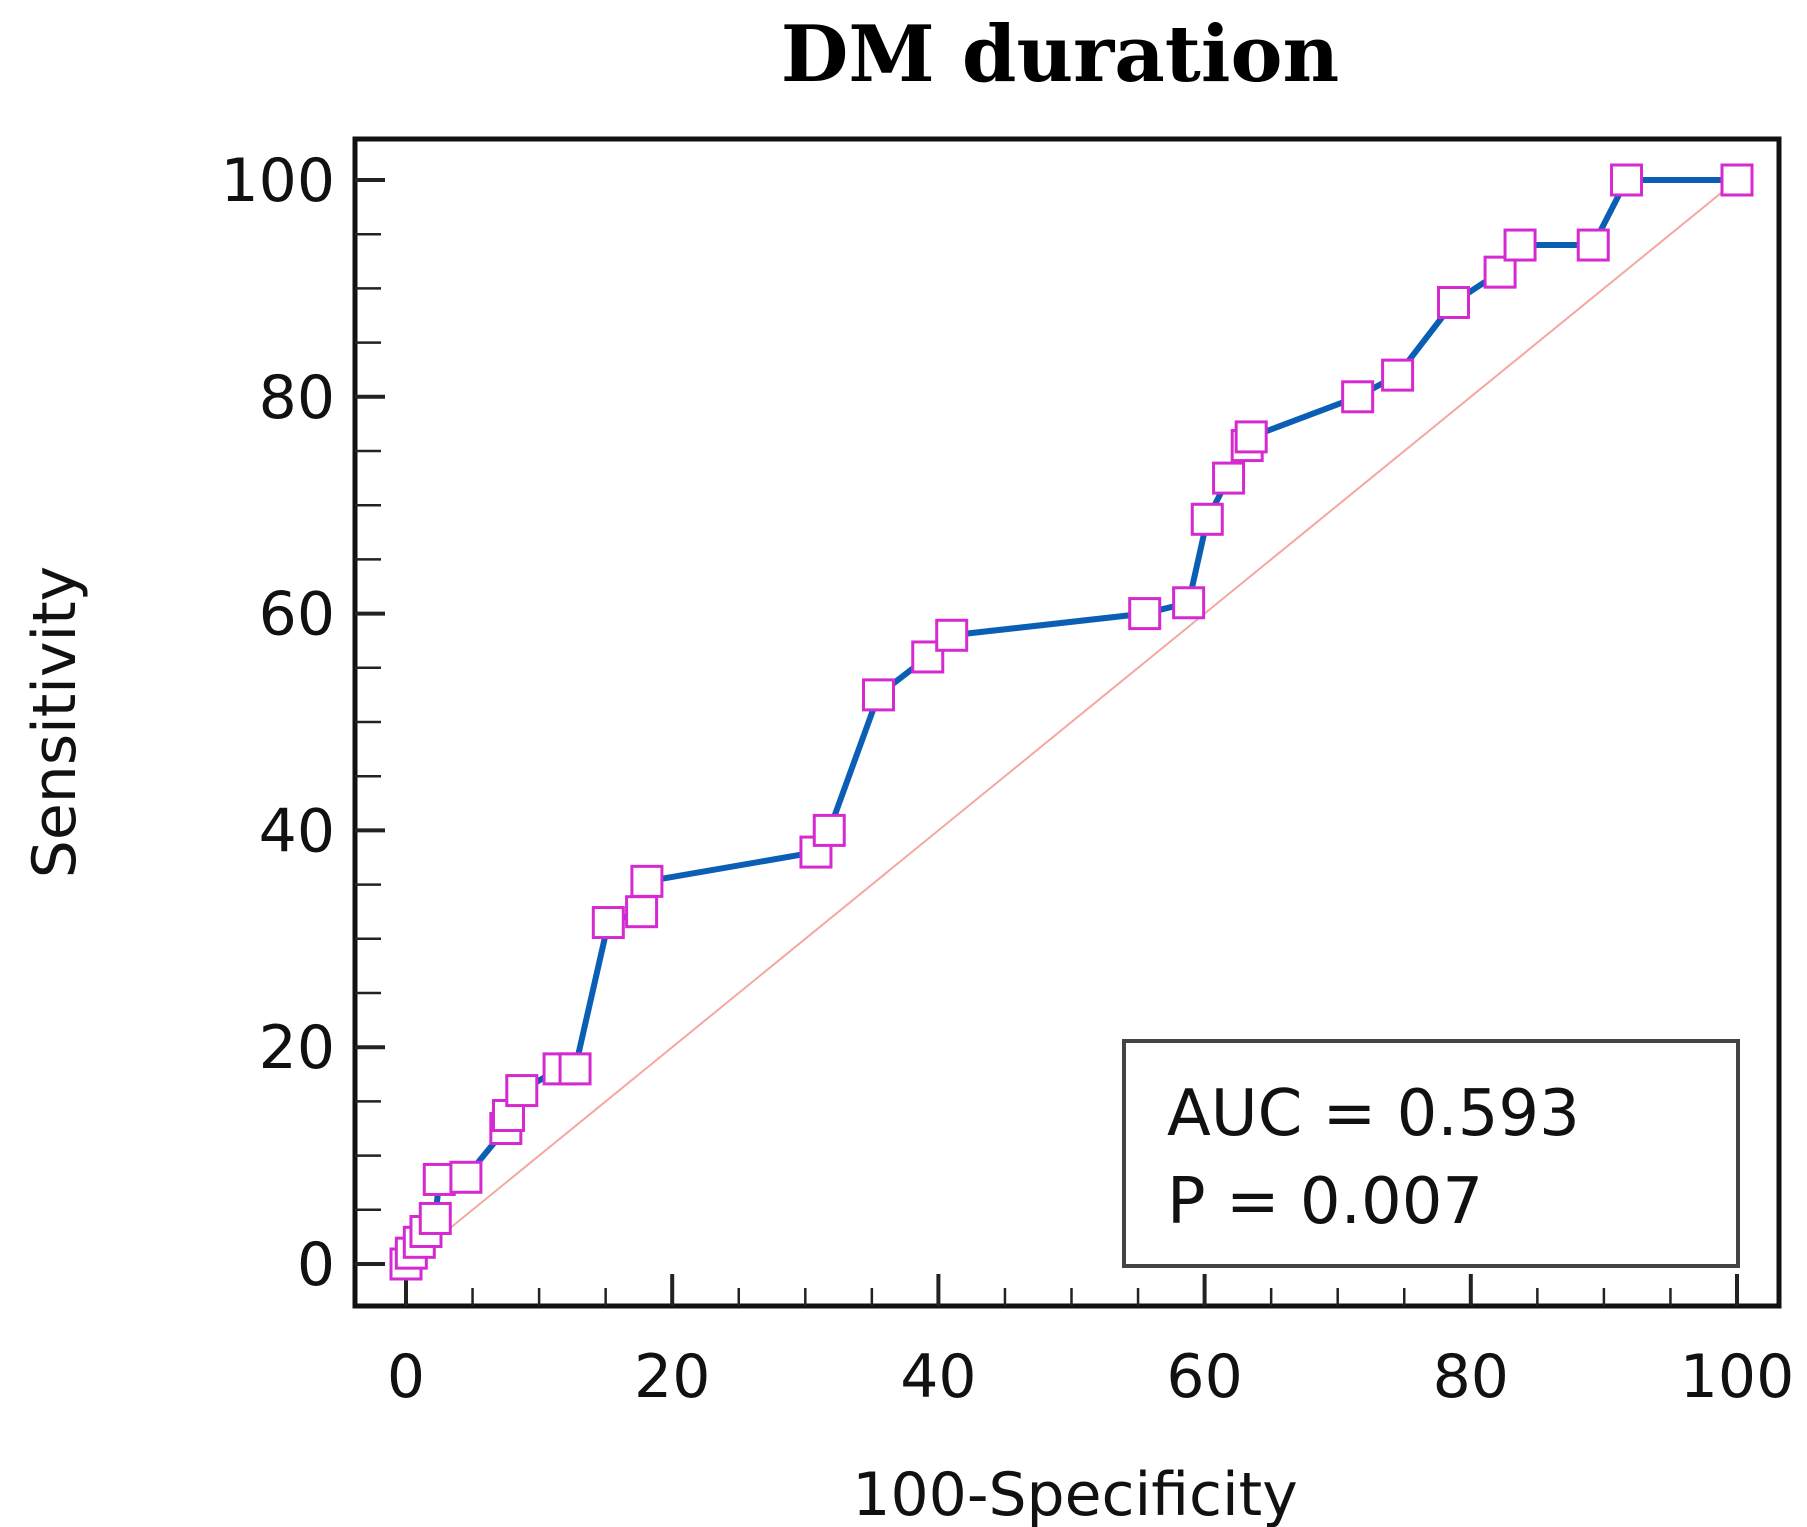 The image size is (1807, 1527). Describe the element at coordinates (277, 181) in the screenshot. I see `y-tick-label: 100` at that location.